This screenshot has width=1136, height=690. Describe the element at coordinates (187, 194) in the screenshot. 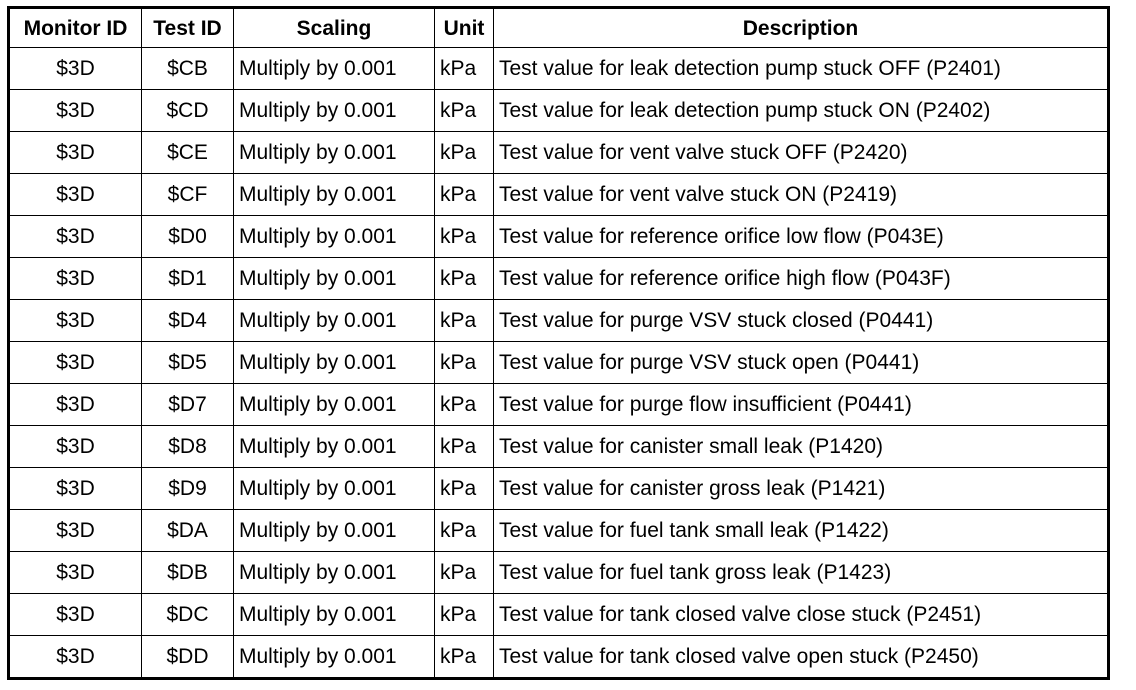

I see `test-id-cell: $CF` at that location.